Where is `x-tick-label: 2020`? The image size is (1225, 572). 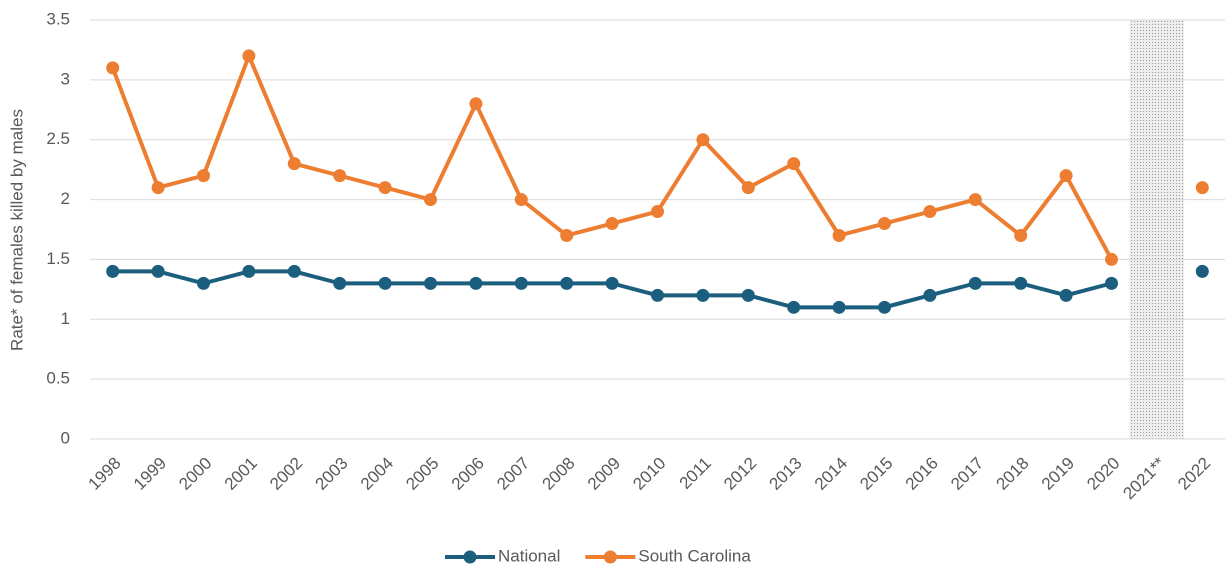 x-tick-label: 2020 is located at coordinates (1103, 474).